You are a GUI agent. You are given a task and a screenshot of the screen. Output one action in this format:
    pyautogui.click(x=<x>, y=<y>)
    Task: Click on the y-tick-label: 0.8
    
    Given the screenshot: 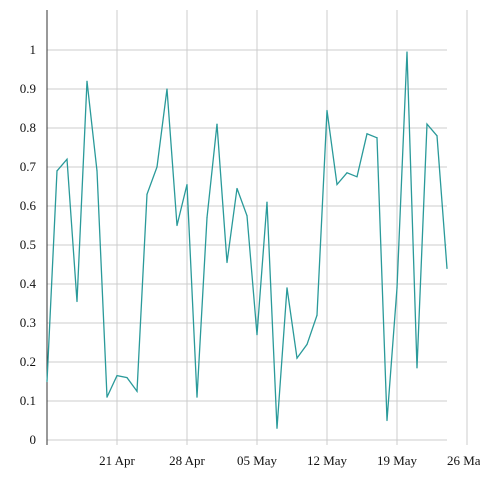 What is the action you would take?
    pyautogui.click(x=28, y=127)
    